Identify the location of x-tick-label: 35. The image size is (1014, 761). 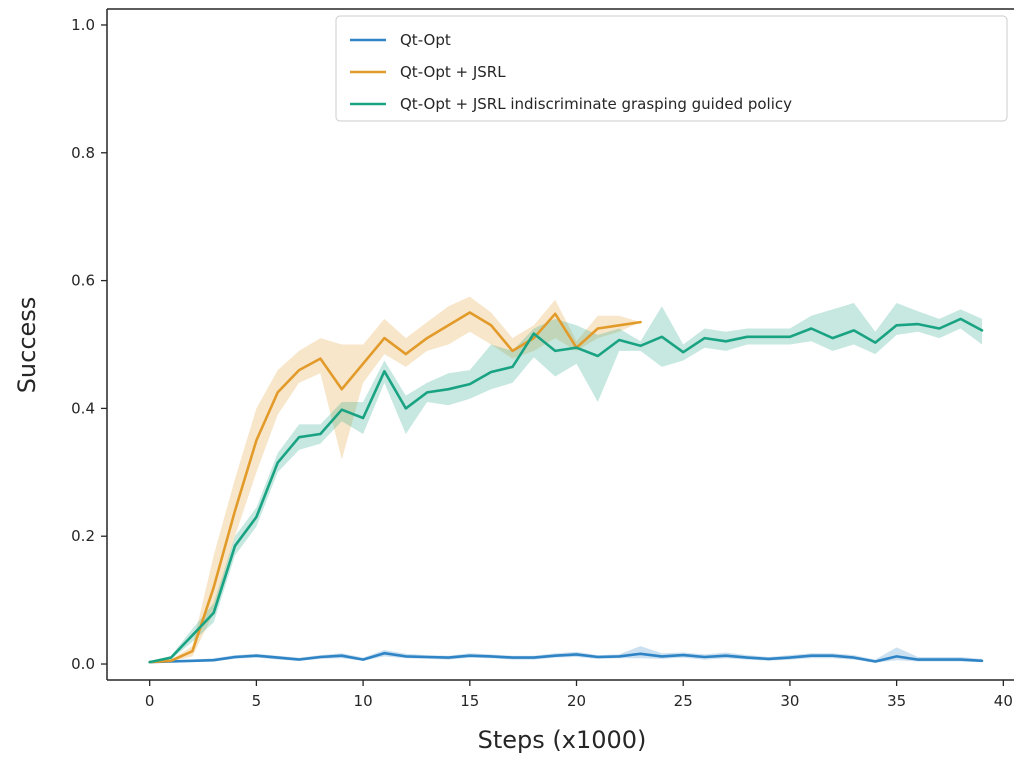
(896, 701).